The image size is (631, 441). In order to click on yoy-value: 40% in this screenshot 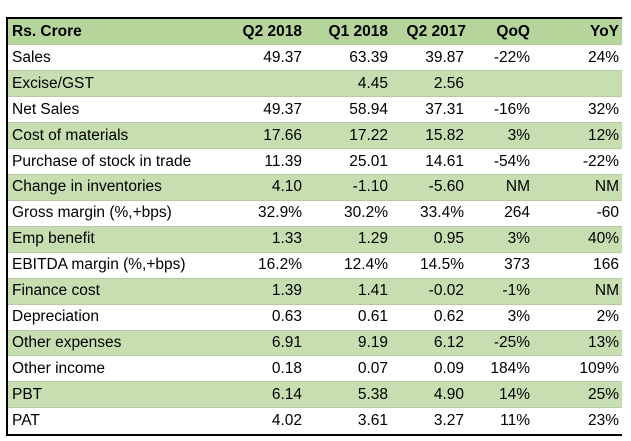, I will do `click(586, 239)`.